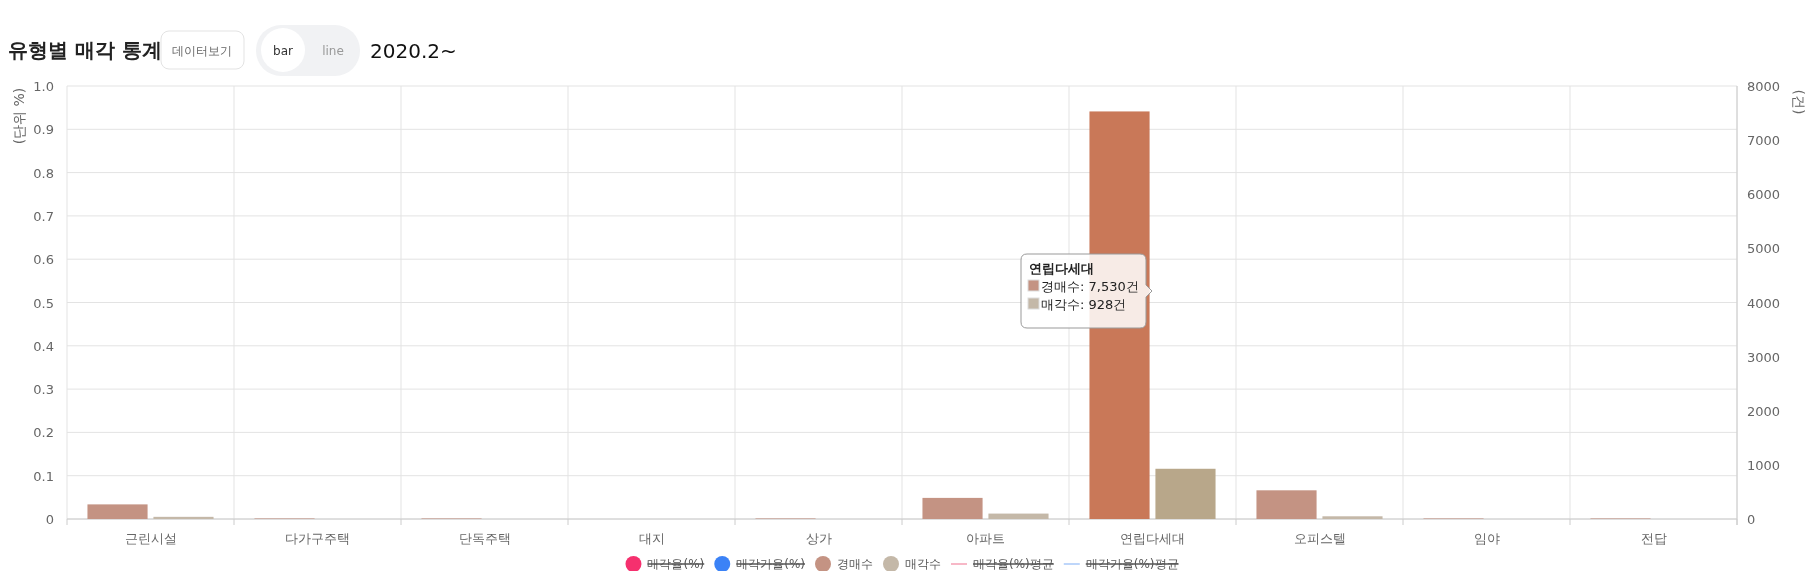  Describe the element at coordinates (1084, 304) in the screenshot. I see `annotation: 매각수: 928건` at that location.